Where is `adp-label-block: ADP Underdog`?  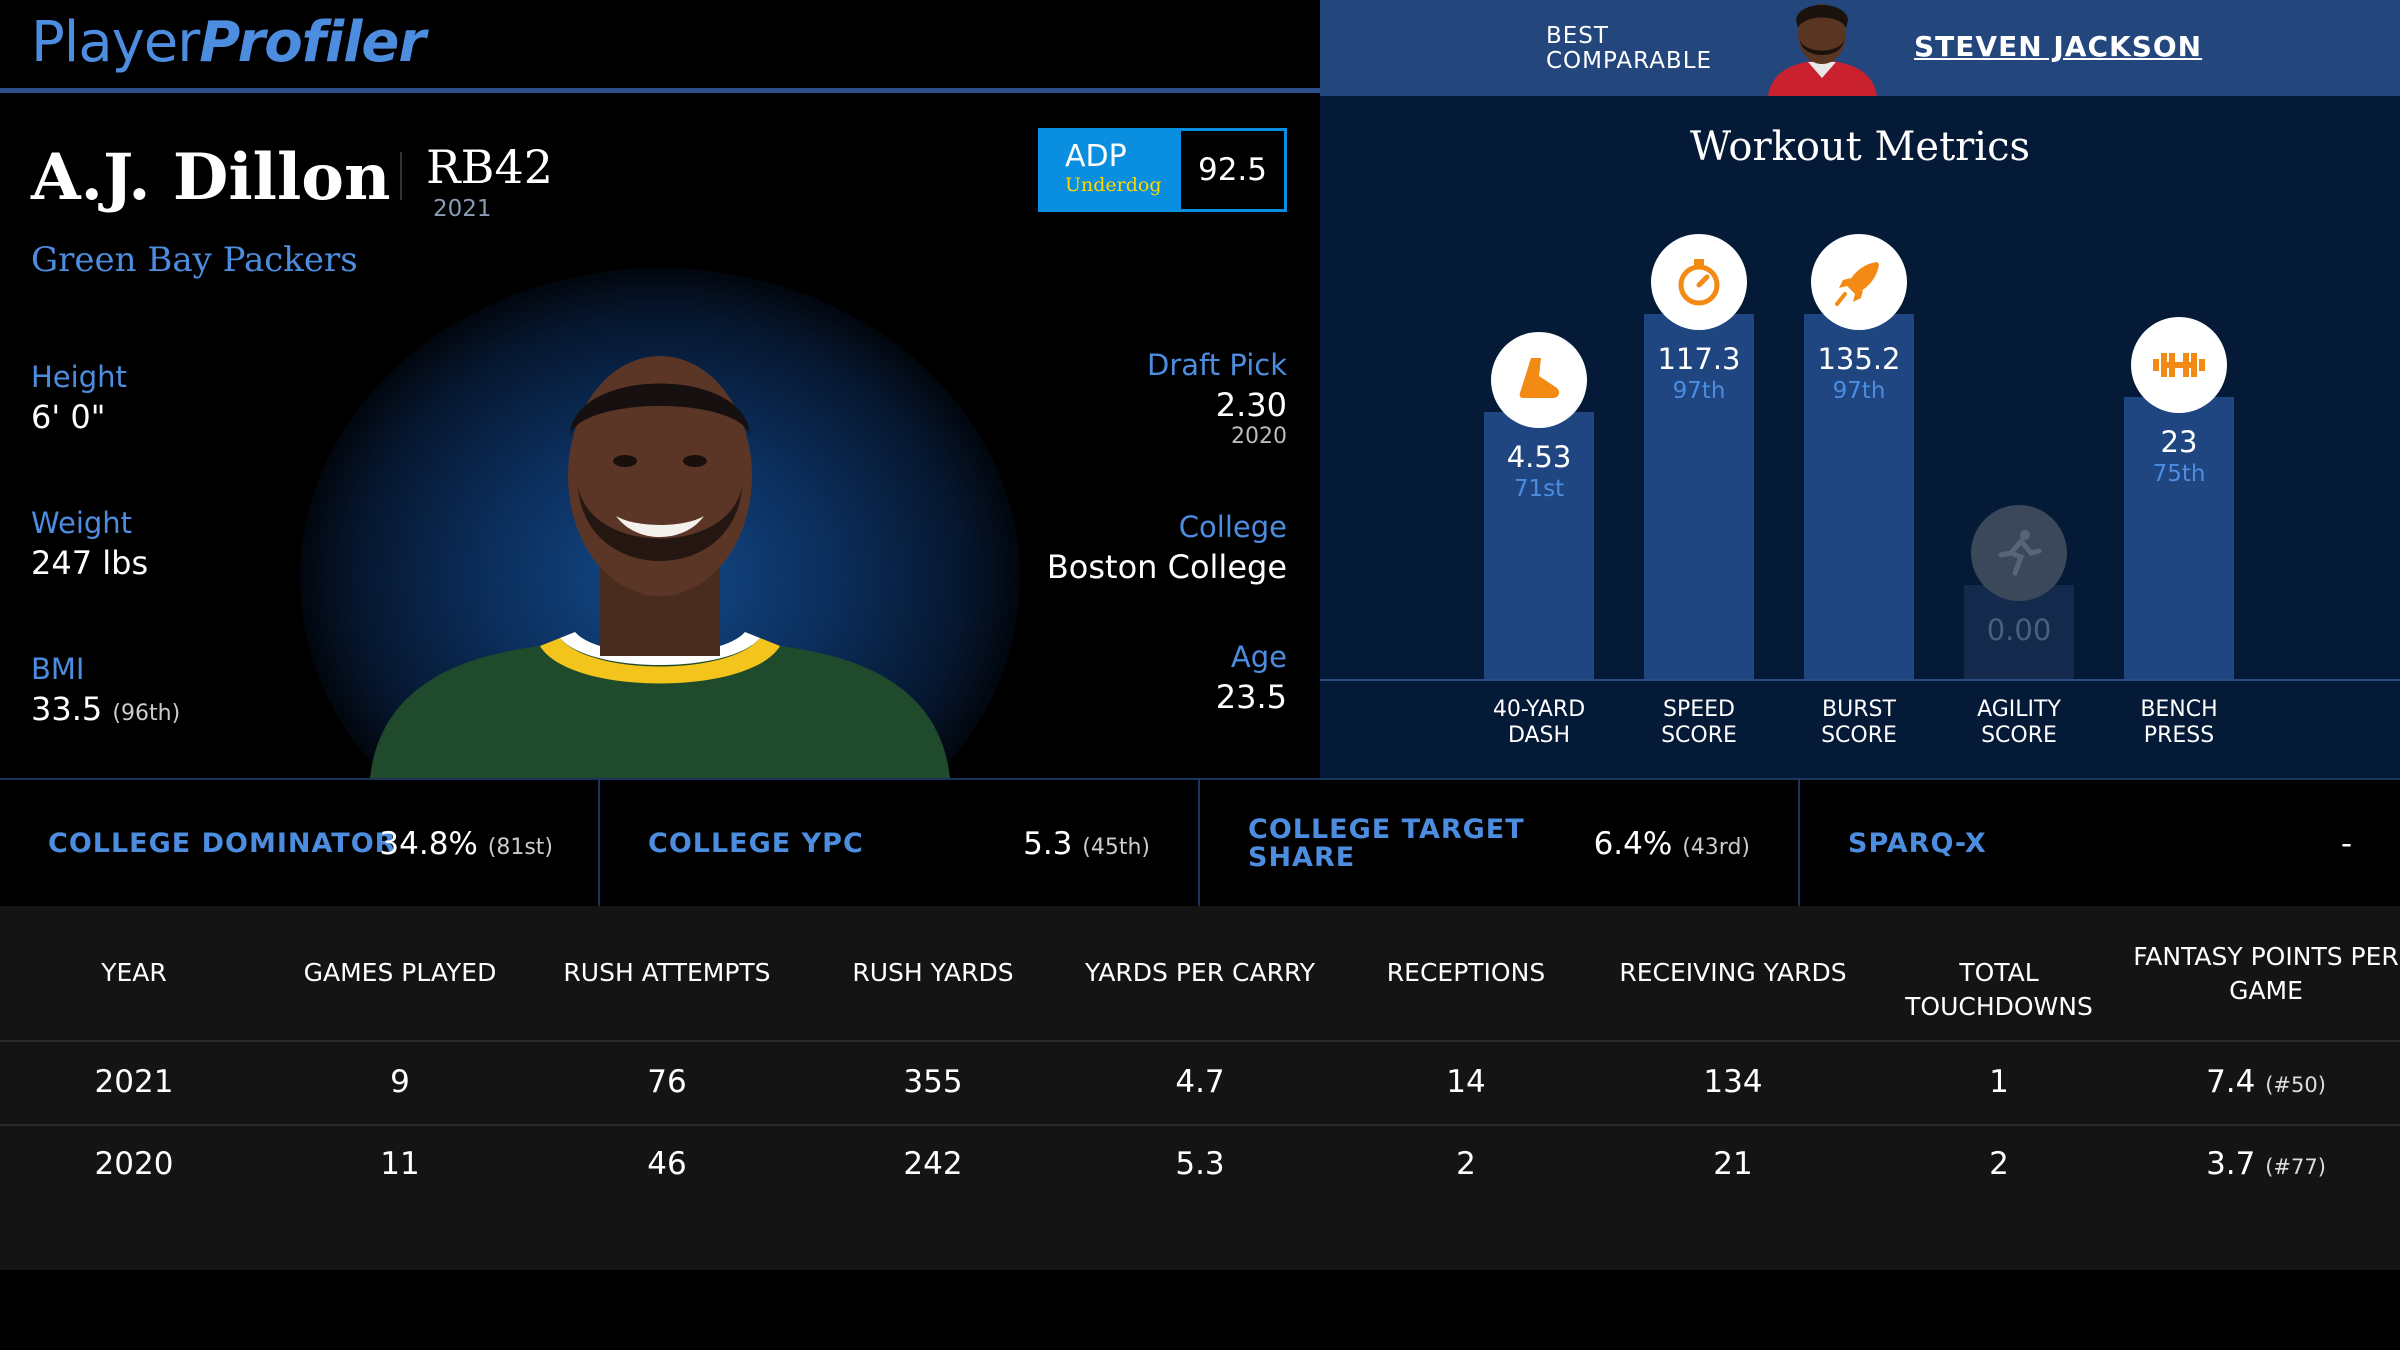 adp-label-block: ADP Underdog is located at coordinates (1111, 170).